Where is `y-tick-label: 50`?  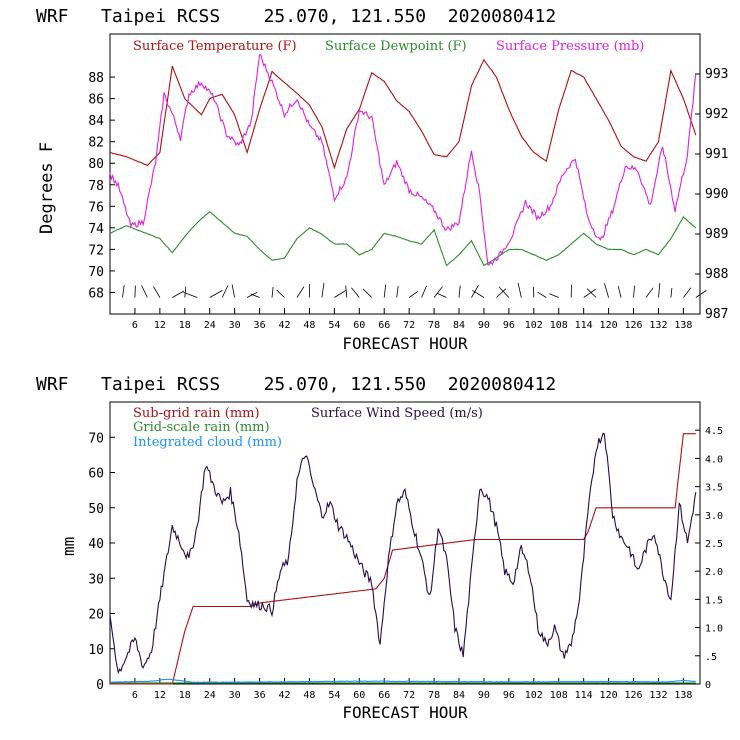
y-tick-label: 50 is located at coordinates (96, 509).